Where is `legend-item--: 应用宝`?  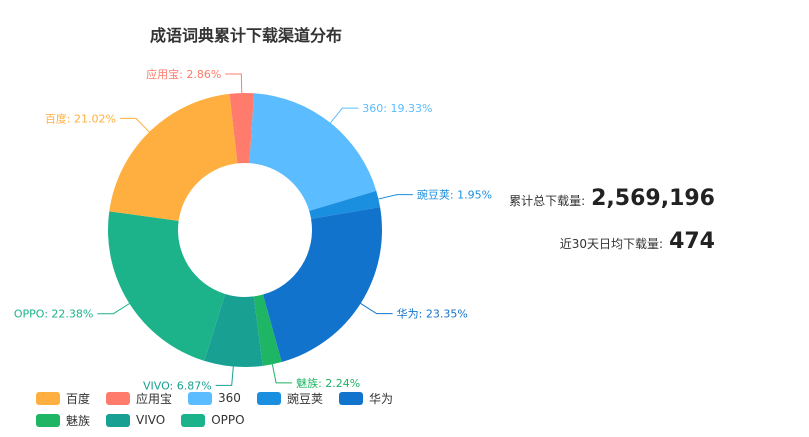 legend-item--: 应用宝 is located at coordinates (139, 398).